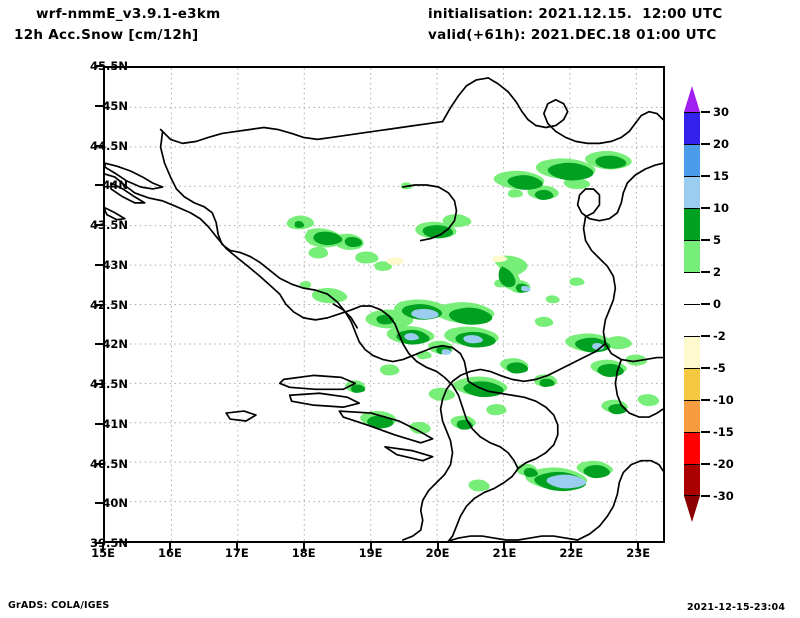  I want to click on montenegro-albania-border, so click(483, 504).